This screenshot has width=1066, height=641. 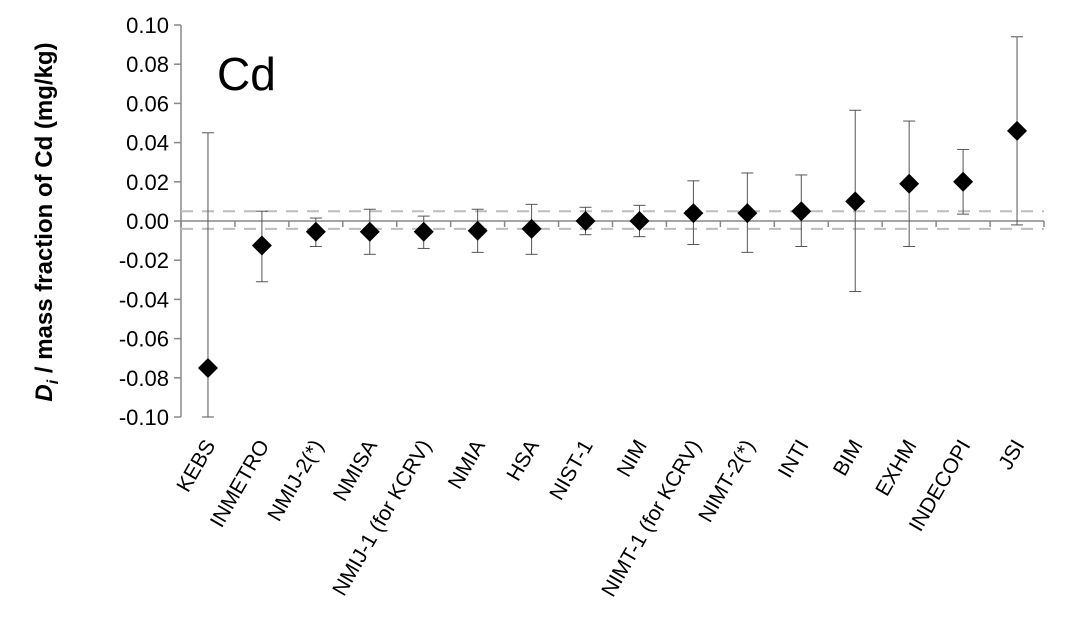 What do you see at coordinates (896, 468) in the screenshot?
I see `x-tick-label: EXHM` at bounding box center [896, 468].